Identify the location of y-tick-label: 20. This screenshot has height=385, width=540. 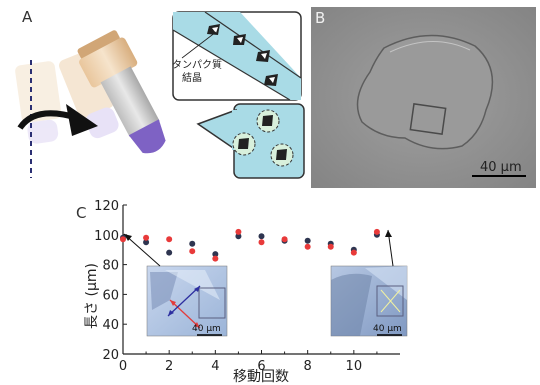
(110, 355).